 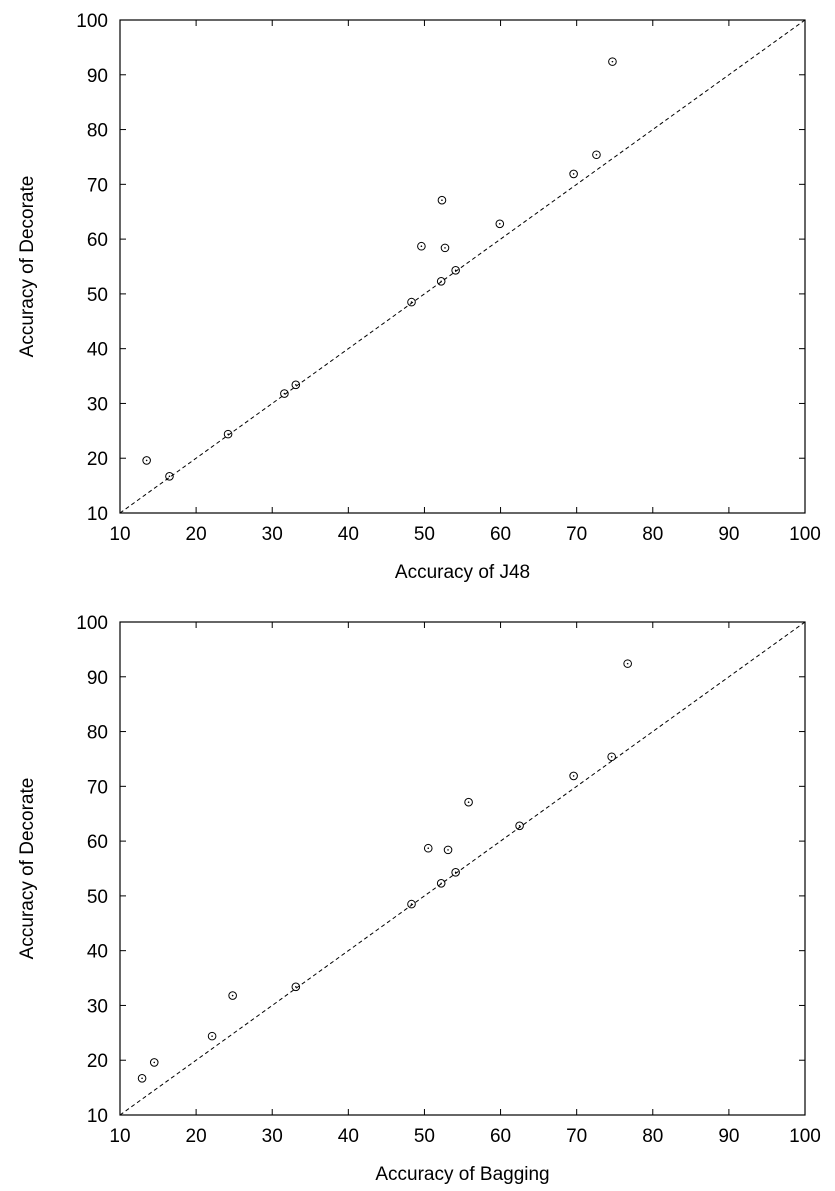 I want to click on y-tick-label: 80, so click(x=97, y=733).